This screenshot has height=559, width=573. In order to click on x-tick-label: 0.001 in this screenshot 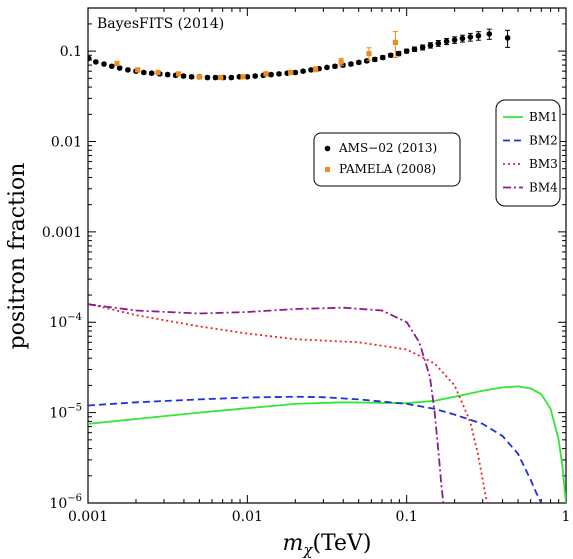, I will do `click(88, 517)`.